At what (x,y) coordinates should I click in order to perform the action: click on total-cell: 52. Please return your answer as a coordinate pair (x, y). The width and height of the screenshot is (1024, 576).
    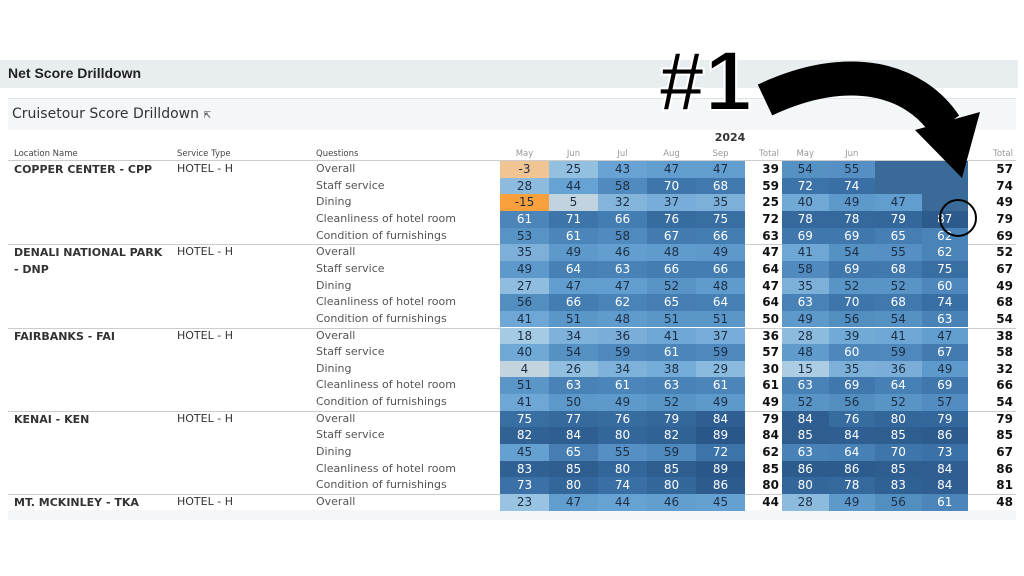
    Looking at the image, I should click on (1004, 252).